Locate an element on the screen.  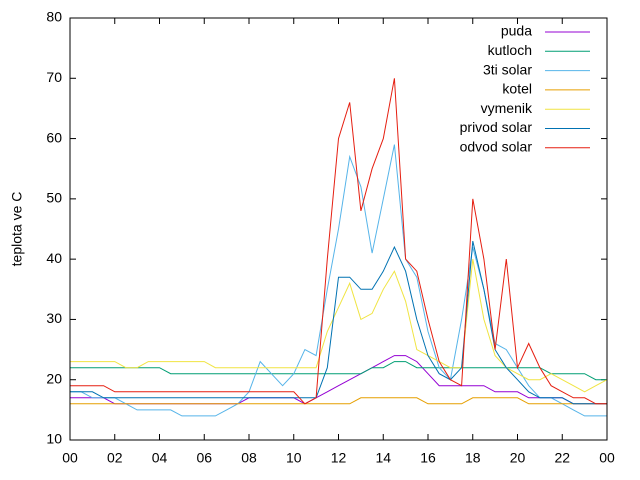
legend-label: kotel is located at coordinates (517, 89).